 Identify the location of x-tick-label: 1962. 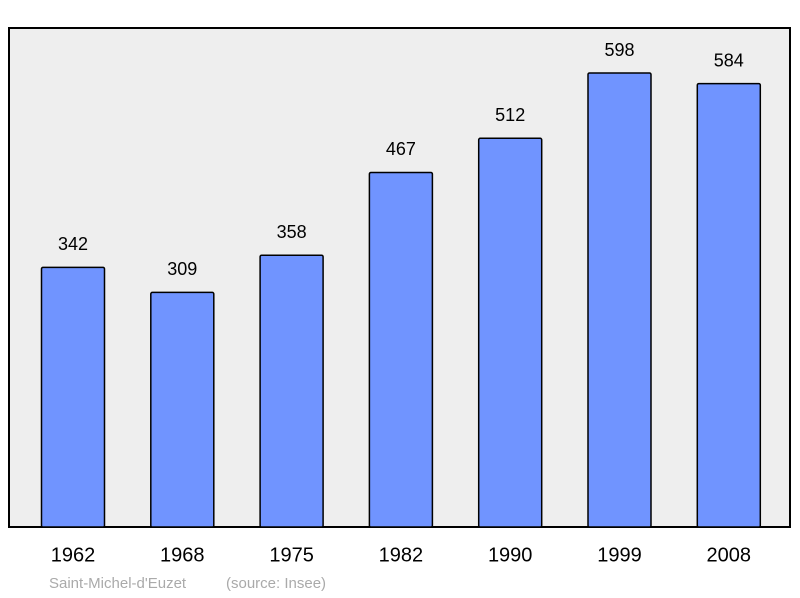
(73, 555).